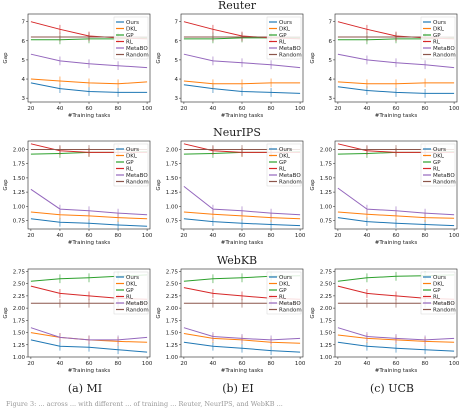  What do you see at coordinates (19, 334) in the screenshot?
I see `y-tick-label: 1.50` at bounding box center [19, 334].